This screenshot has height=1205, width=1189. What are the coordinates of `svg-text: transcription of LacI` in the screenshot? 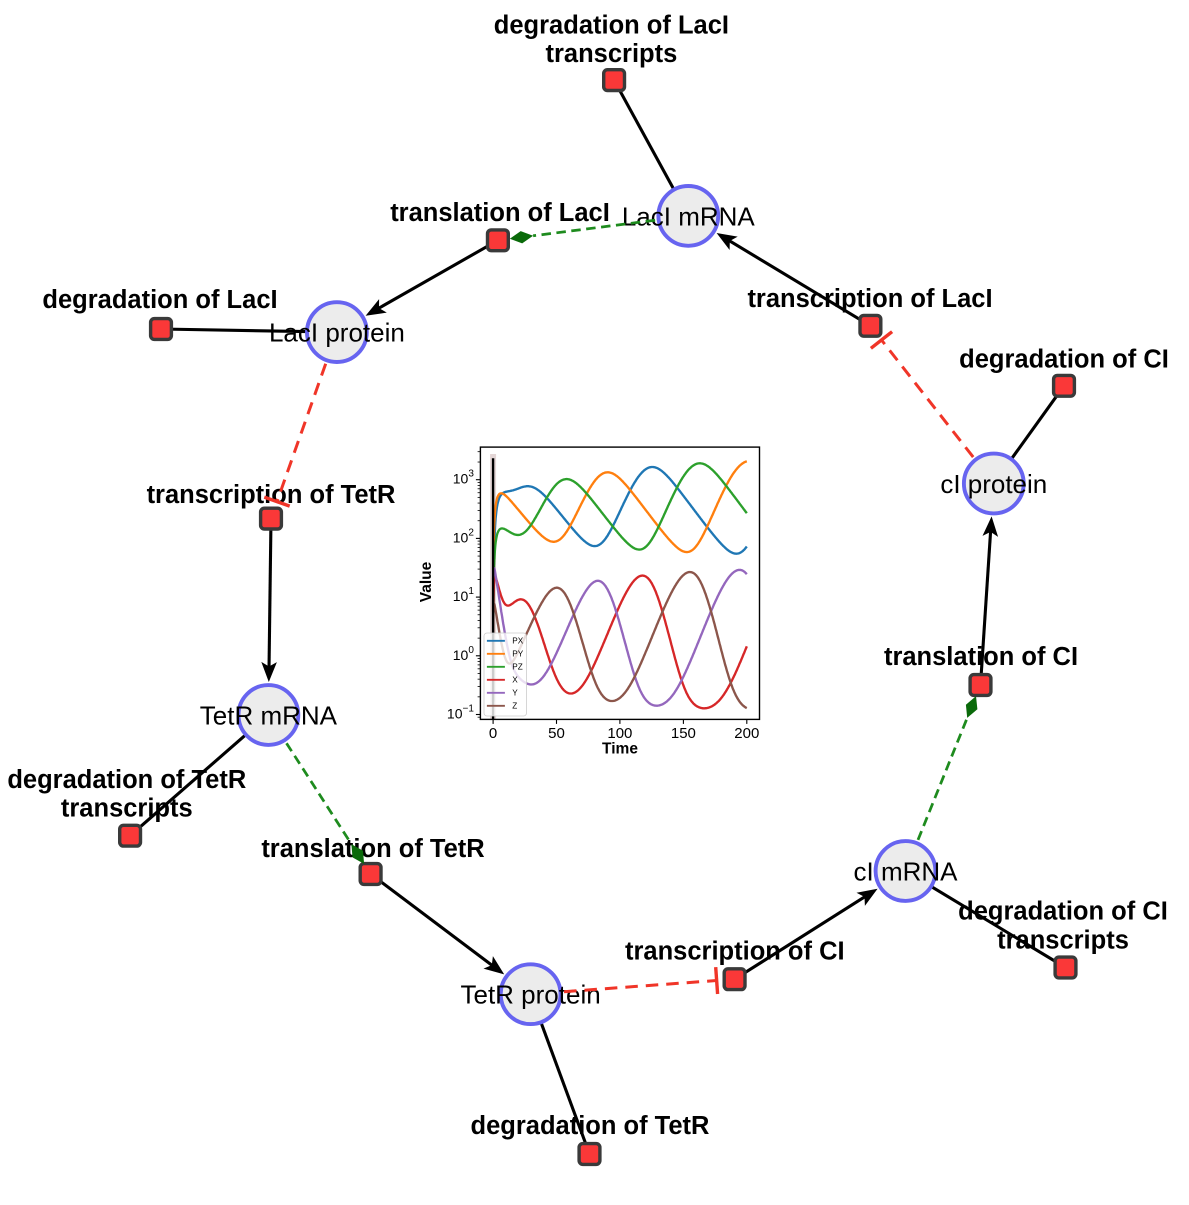 It's located at (869, 299).